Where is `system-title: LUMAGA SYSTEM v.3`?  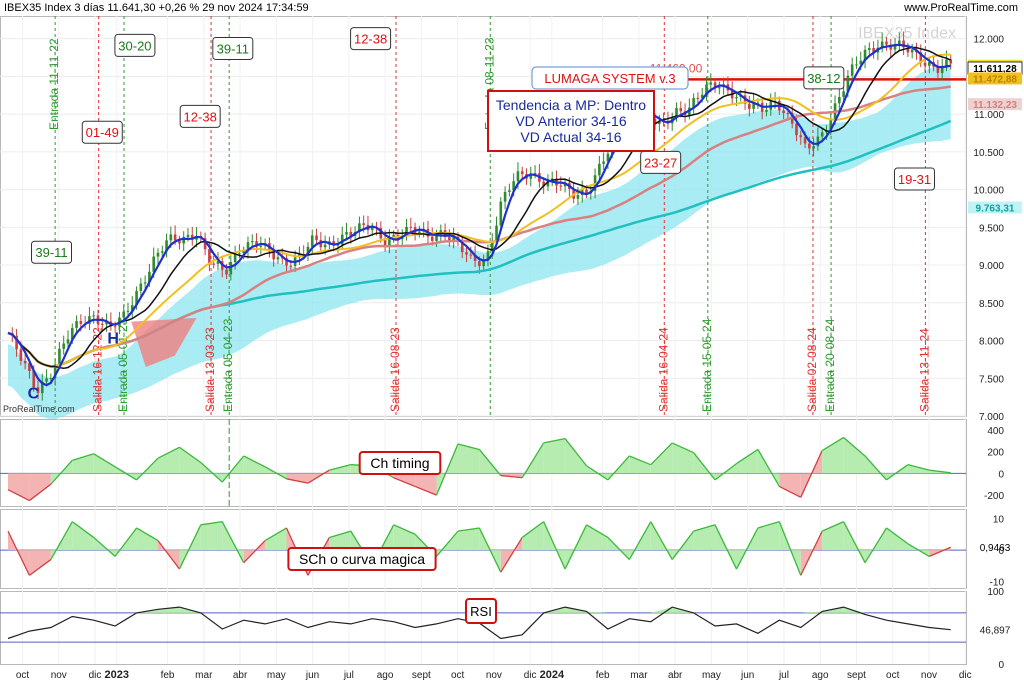
system-title: LUMAGA SYSTEM v.3 is located at coordinates (609, 78).